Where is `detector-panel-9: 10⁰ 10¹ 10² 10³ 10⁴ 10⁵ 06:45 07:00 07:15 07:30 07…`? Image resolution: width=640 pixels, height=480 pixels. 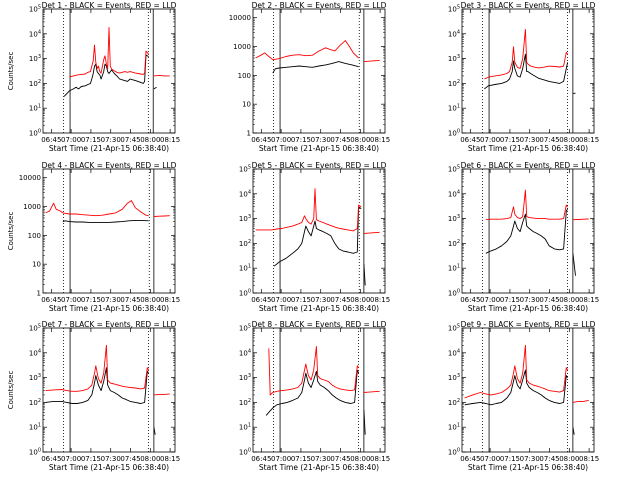 detector-panel-9: 10⁰ 10¹ 10² 10³ 10⁴ 10⁵ 06:45 07:00 07:15 07:30 07… is located at coordinates (523, 396).